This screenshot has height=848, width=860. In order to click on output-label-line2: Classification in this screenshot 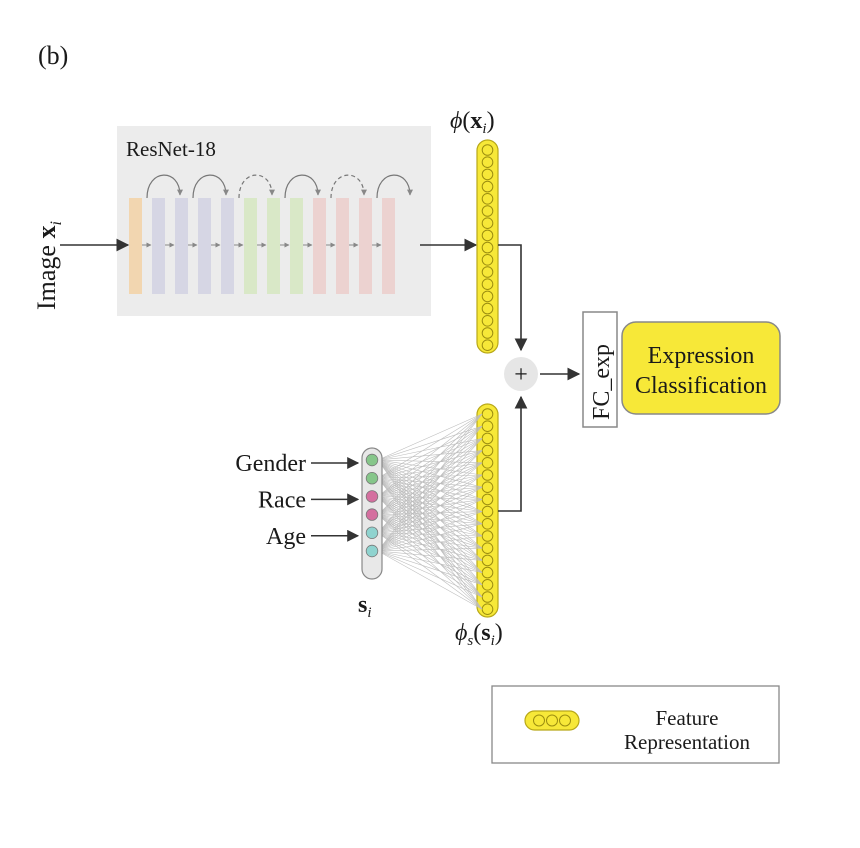, I will do `click(701, 386)`.